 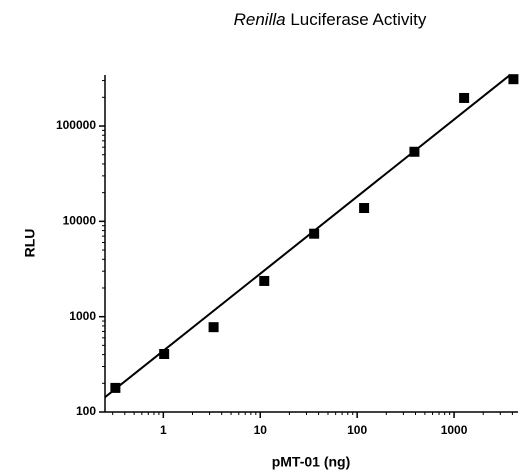 What do you see at coordinates (260, 19) in the screenshot?
I see `title-italic: Renilla` at bounding box center [260, 19].